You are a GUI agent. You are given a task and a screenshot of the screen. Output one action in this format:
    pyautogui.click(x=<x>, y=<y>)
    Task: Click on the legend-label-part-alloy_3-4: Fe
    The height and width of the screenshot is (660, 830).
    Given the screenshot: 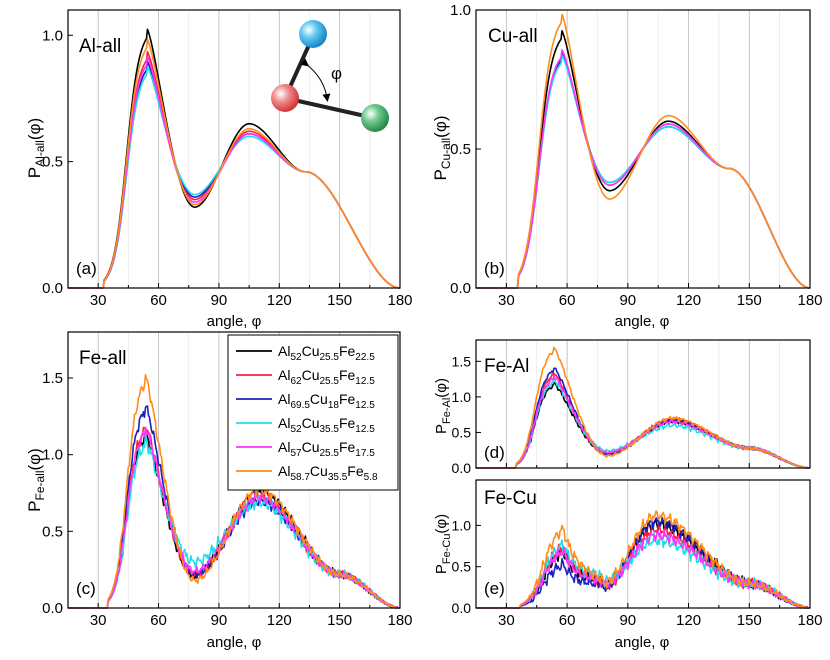 What is the action you would take?
    pyautogui.click(x=347, y=399)
    